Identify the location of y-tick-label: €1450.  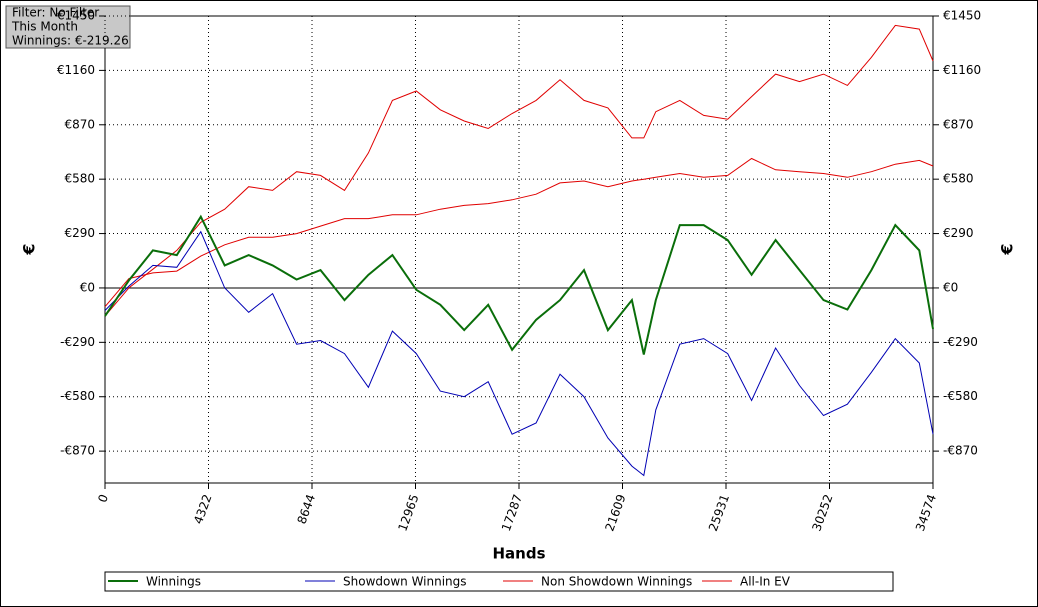
(76, 16).